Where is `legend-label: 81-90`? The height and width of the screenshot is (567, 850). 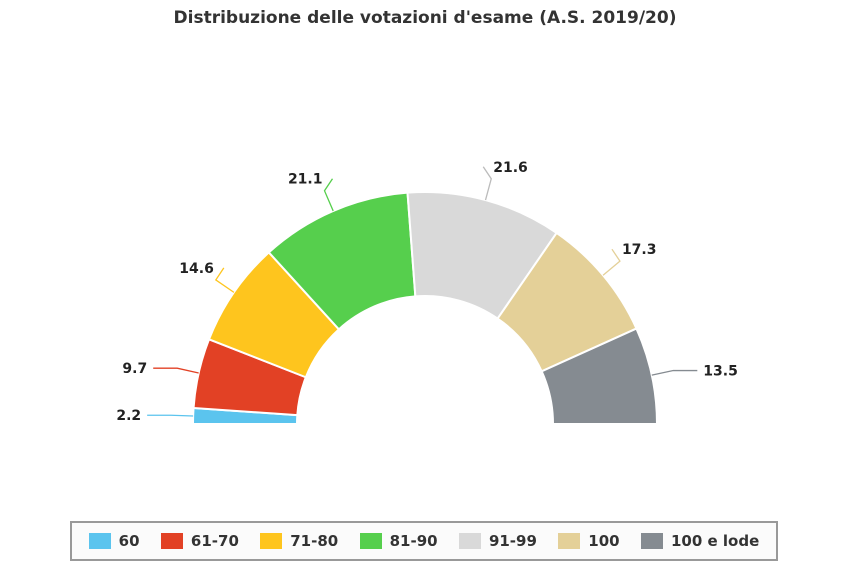 legend-label: 81-90 is located at coordinates (413, 541).